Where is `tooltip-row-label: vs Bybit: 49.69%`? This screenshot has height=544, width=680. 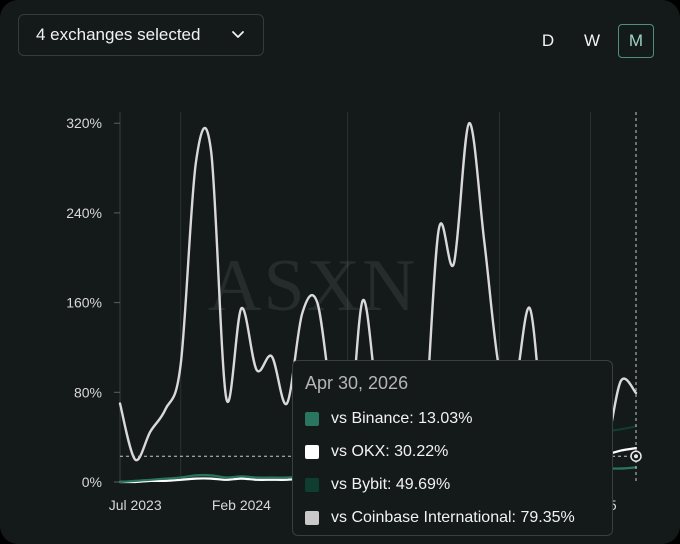
tooltip-row-label: vs Bybit: 49.69% is located at coordinates (391, 484).